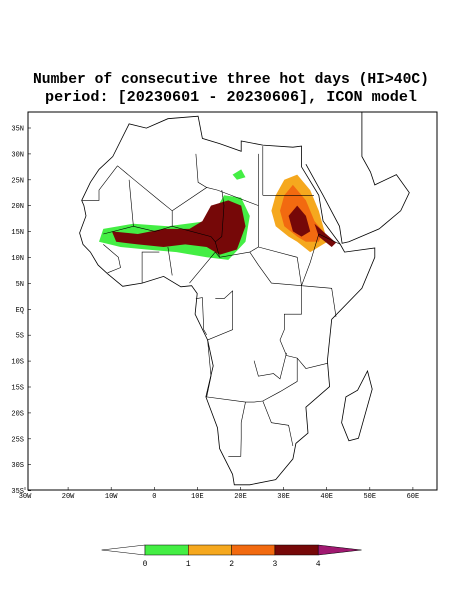 This screenshot has width=463, height=605. Describe the element at coordinates (240, 497) in the screenshot. I see `lon-label: 20E` at that location.